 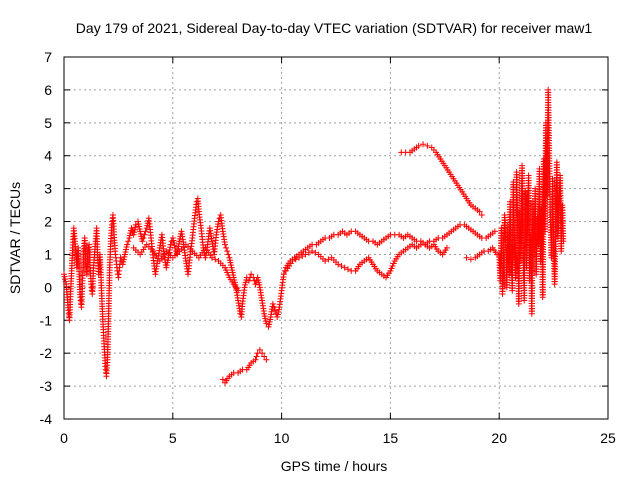 I want to click on y-tick-label: 0, so click(x=48, y=287).